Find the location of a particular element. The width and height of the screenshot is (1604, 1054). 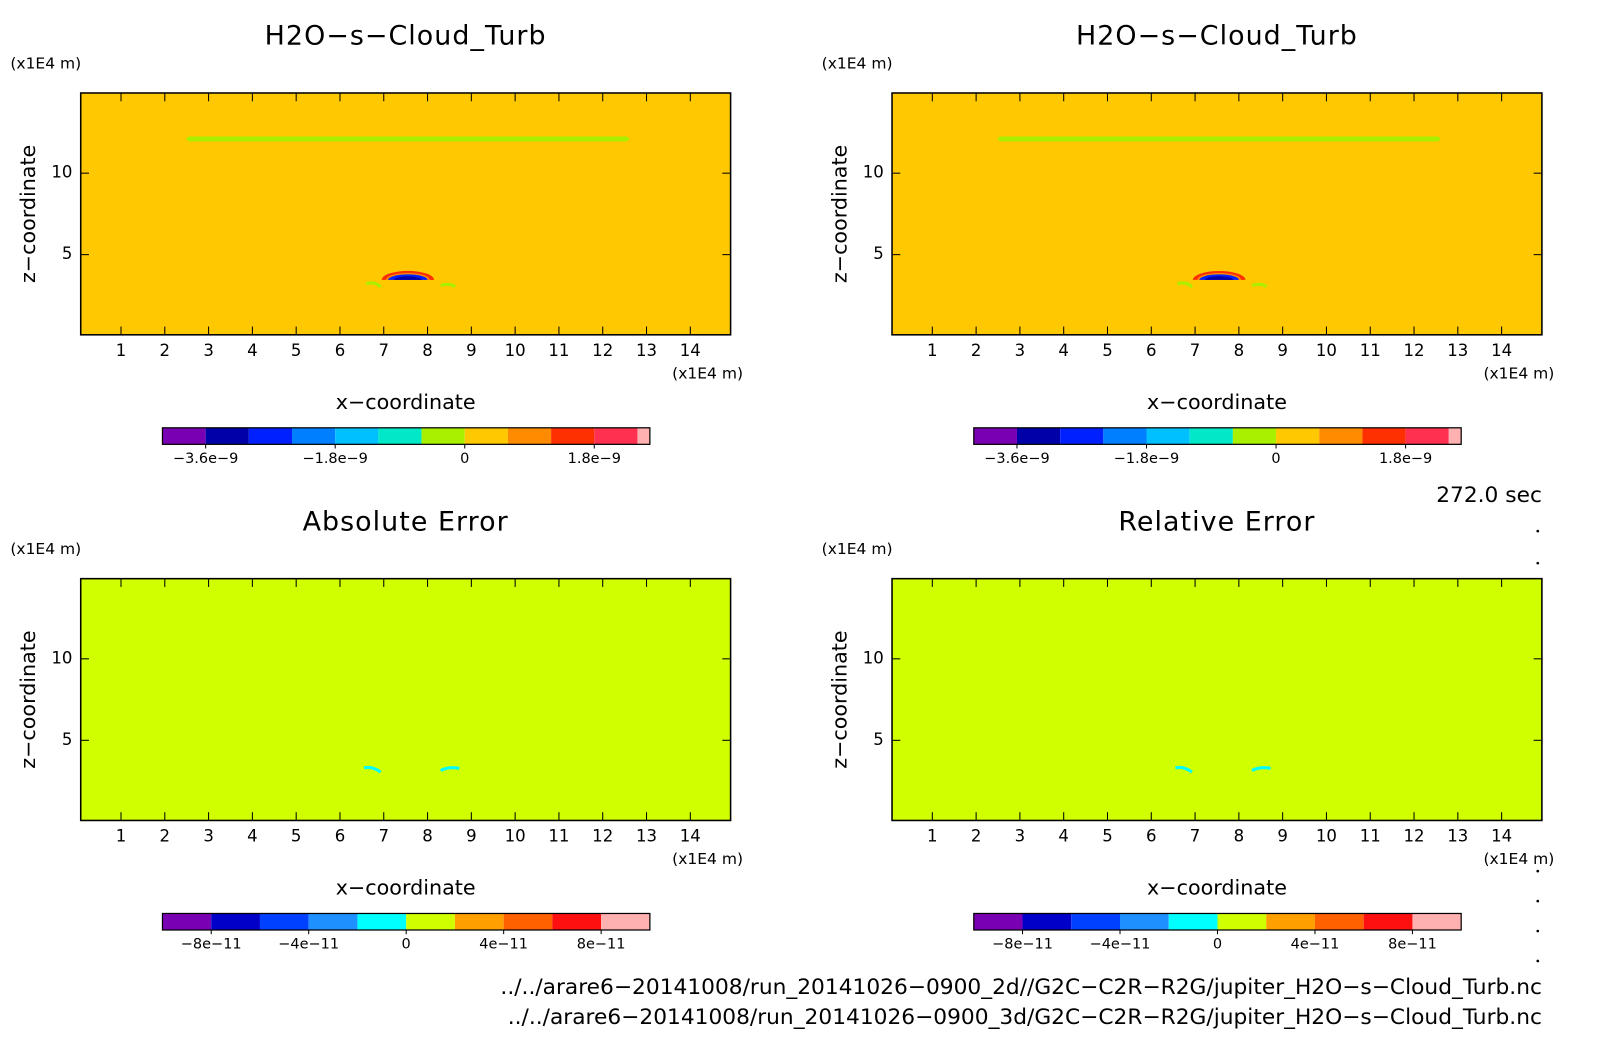

colorbar-tick-label: 1.8e−9 is located at coordinates (594, 459).